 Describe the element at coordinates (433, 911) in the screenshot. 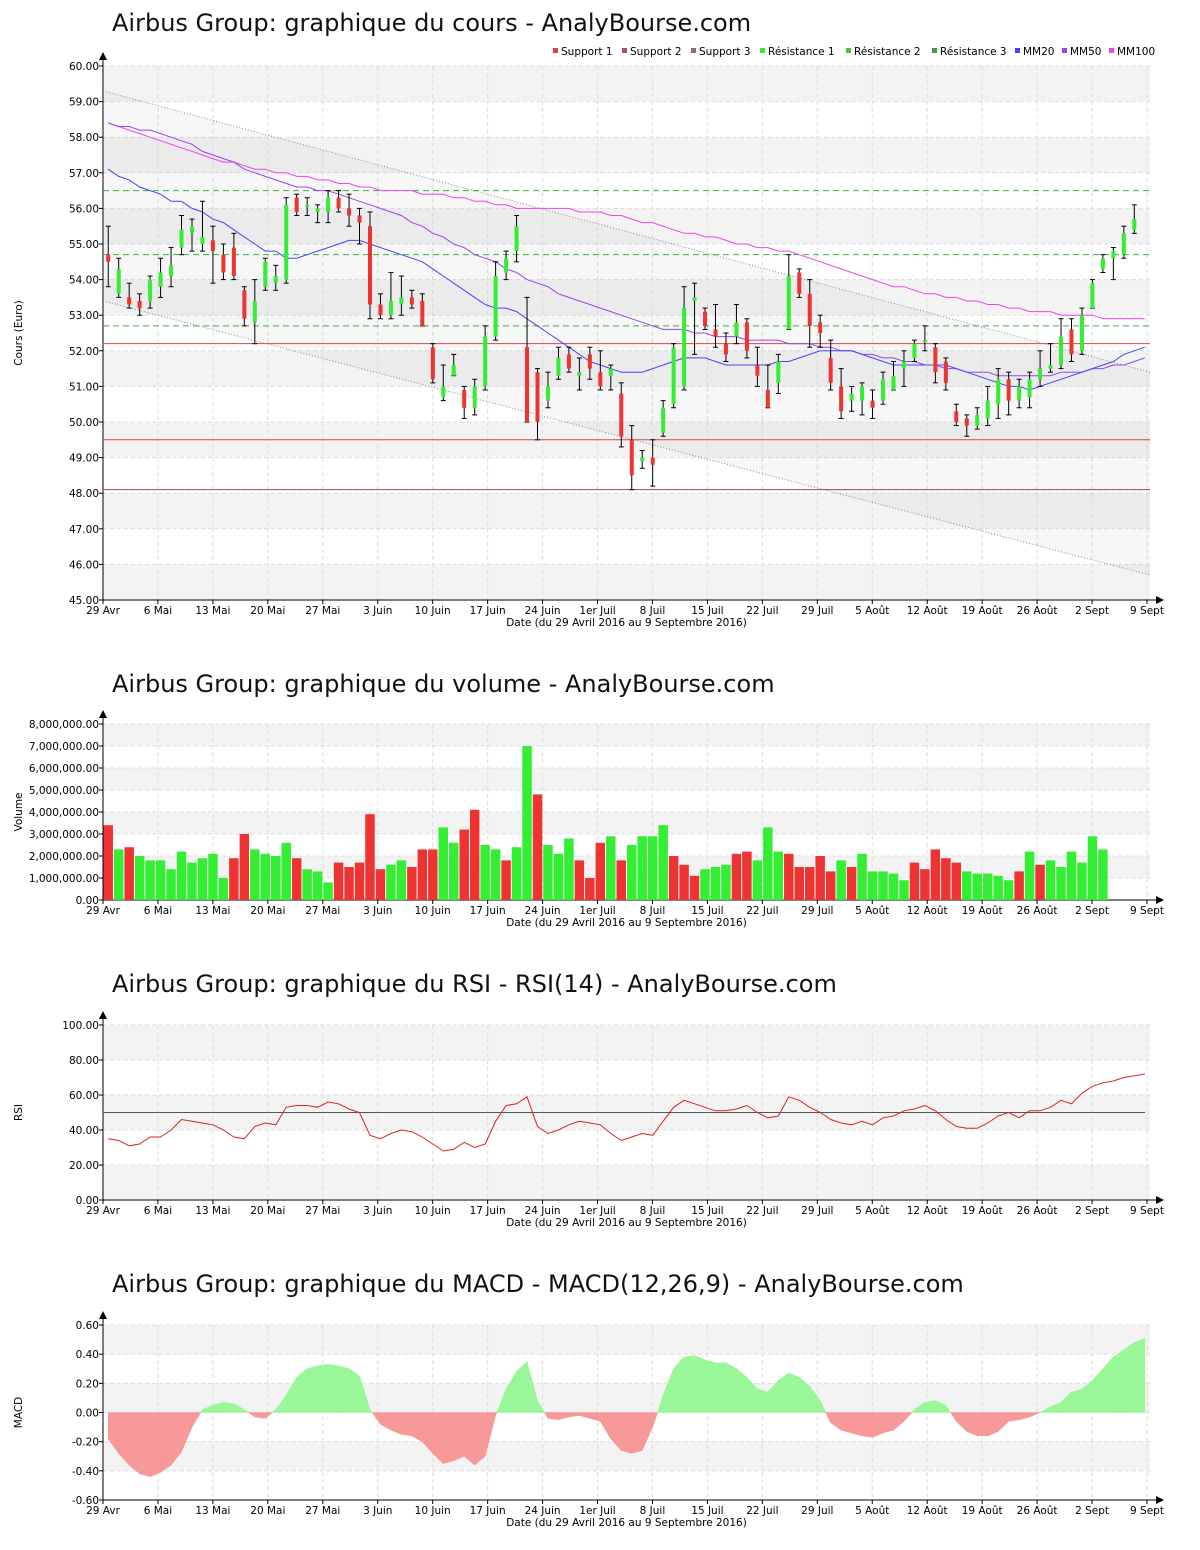

I see `x-tick-label: 10 Juin` at that location.